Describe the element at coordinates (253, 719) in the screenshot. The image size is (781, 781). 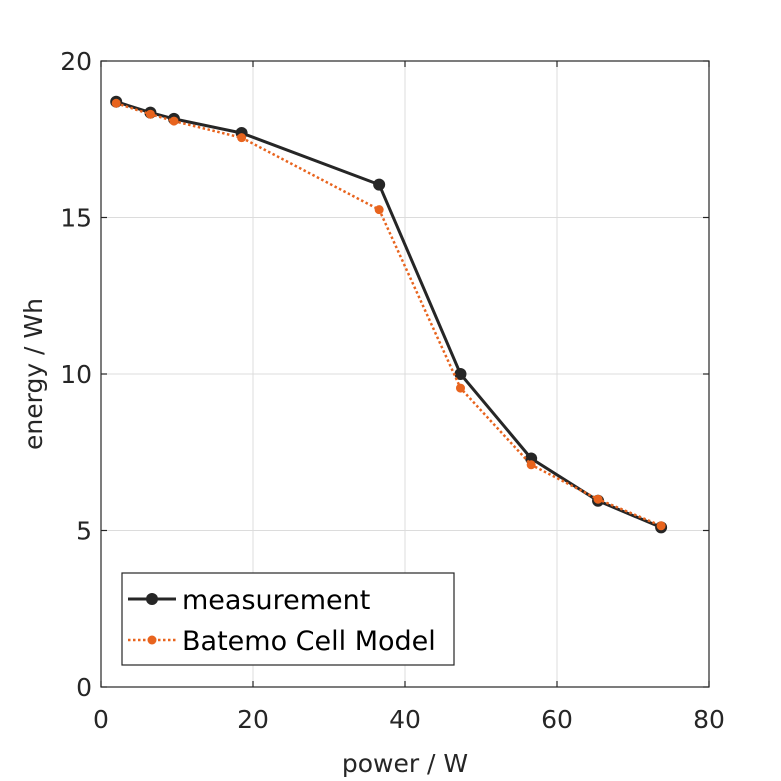
I see `x-tick-label: 20` at that location.